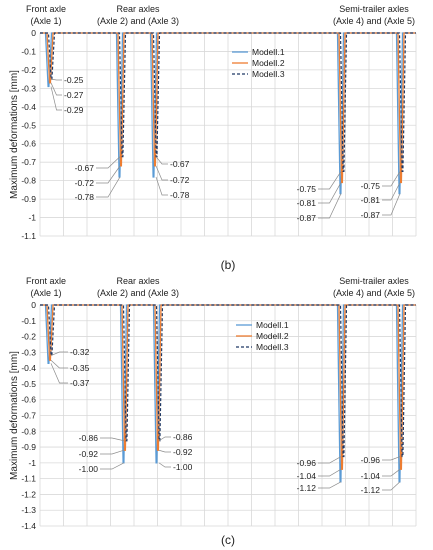 The height and width of the screenshot is (550, 433). Describe the element at coordinates (228, 540) in the screenshot. I see `panel-label: (c)` at that location.